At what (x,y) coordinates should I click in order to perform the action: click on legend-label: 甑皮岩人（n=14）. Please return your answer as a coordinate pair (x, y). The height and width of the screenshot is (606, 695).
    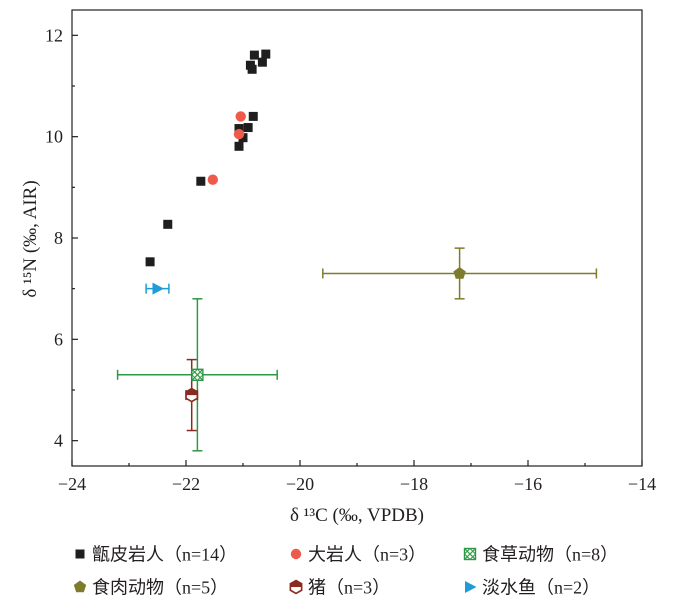
    Looking at the image, I should click on (164, 555).